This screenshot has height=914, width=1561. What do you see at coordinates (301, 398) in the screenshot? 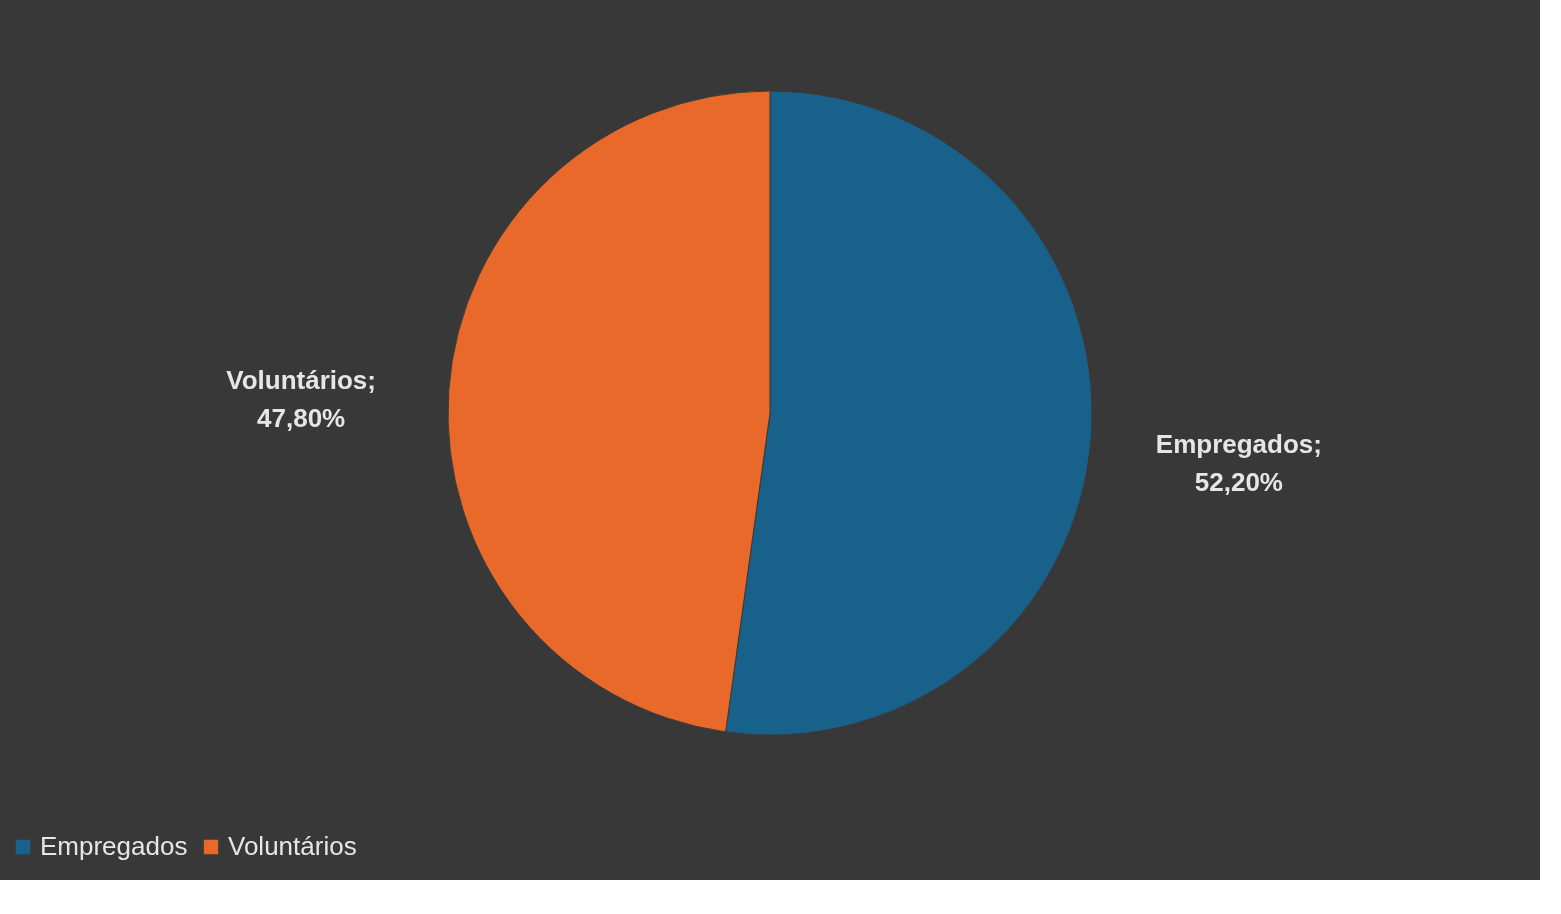
I see `data-label: Voluntários; 47,80%` at bounding box center [301, 398].